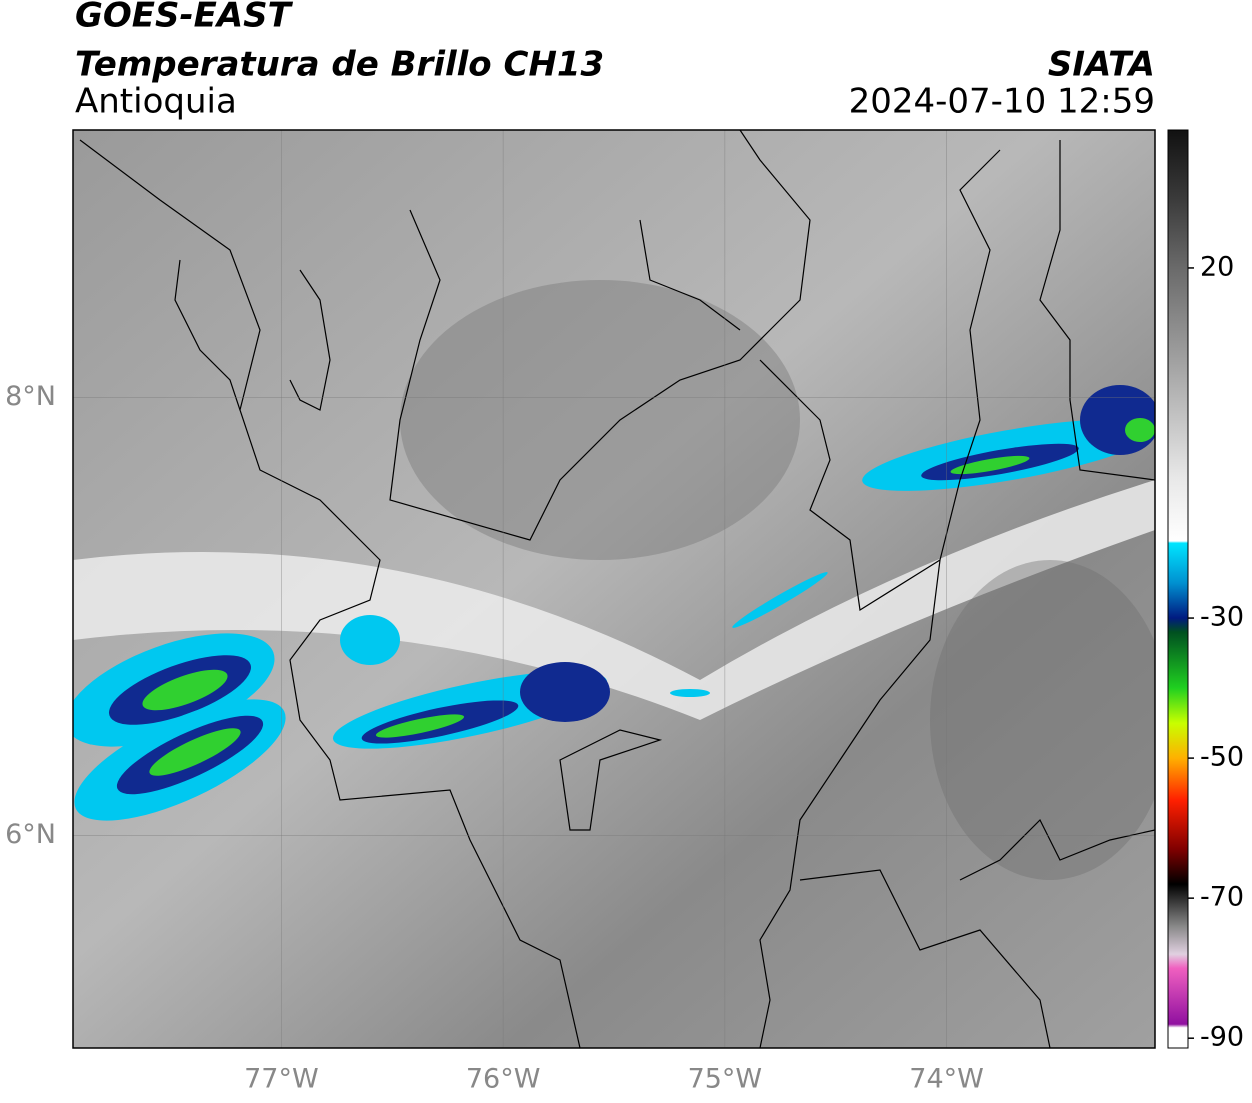 The height and width of the screenshot is (1103, 1252). Describe the element at coordinates (30, 396) in the screenshot. I see `lat-tick-label: 8°N` at that location.